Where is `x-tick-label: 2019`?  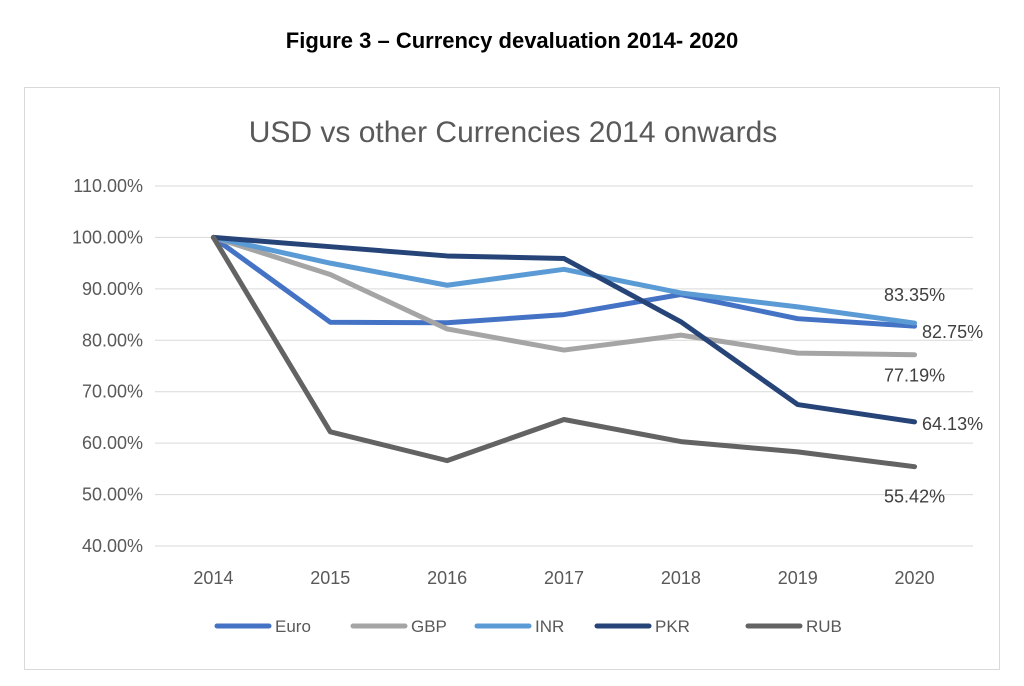
x-tick-label: 2019 is located at coordinates (798, 578).